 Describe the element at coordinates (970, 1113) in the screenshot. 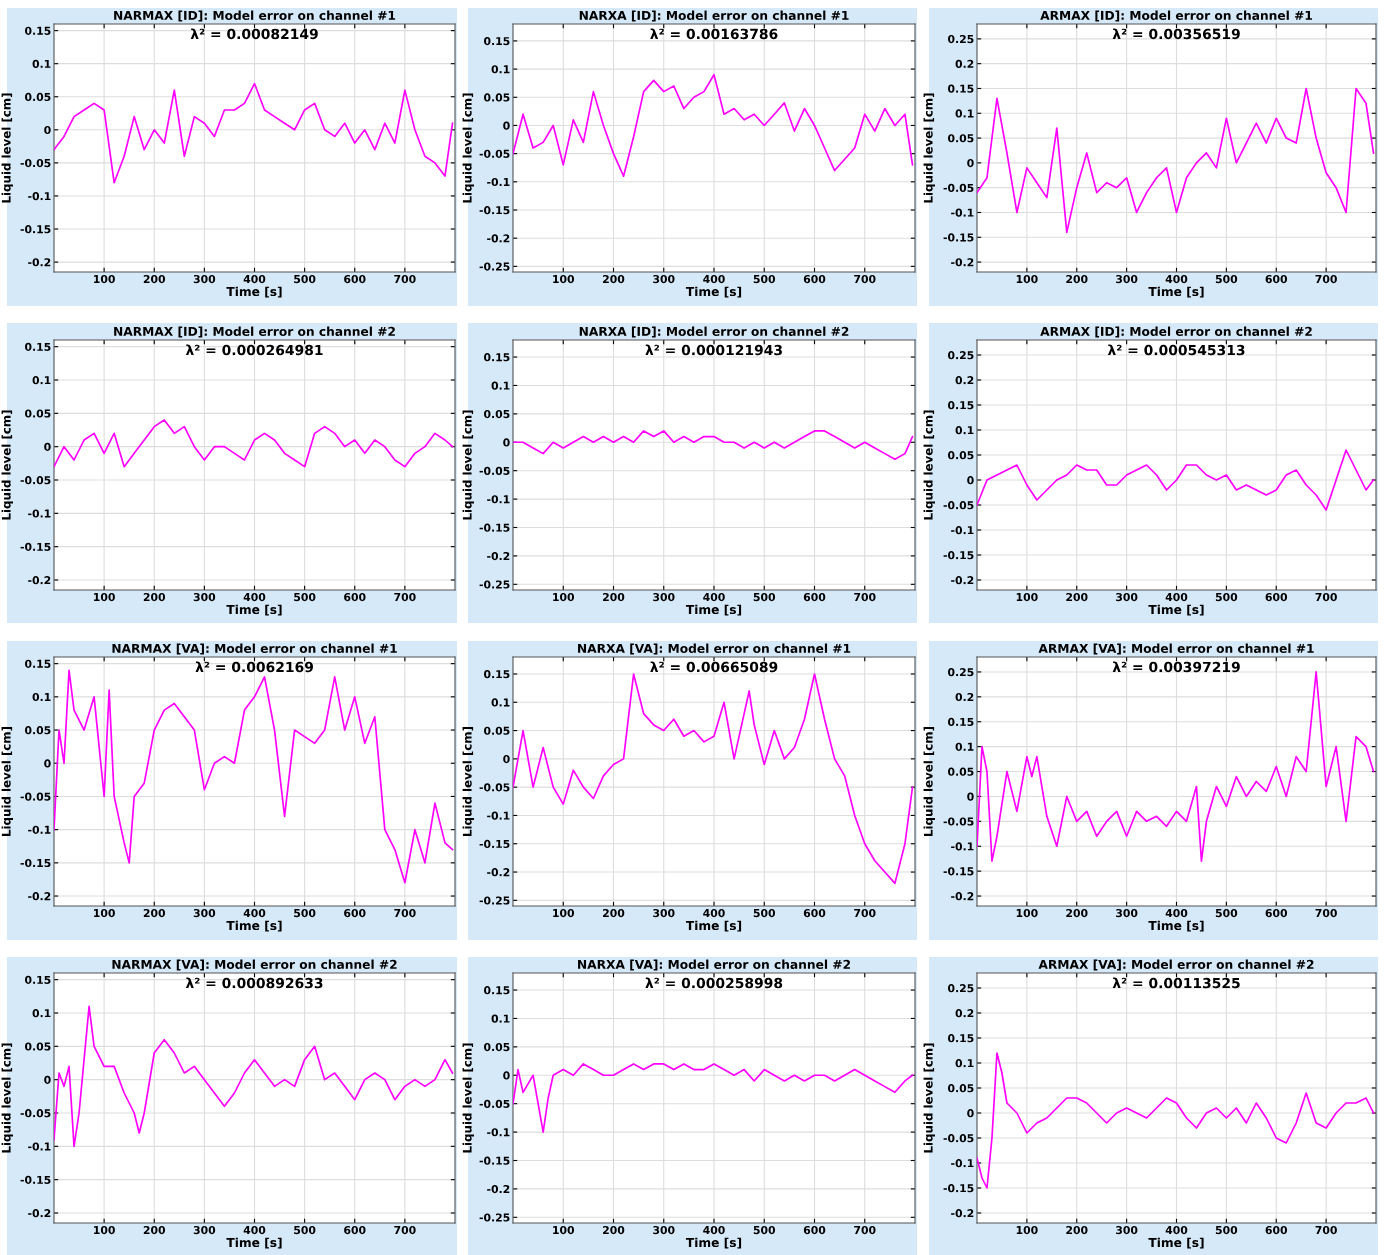

I see `y-tick-label: 0` at that location.